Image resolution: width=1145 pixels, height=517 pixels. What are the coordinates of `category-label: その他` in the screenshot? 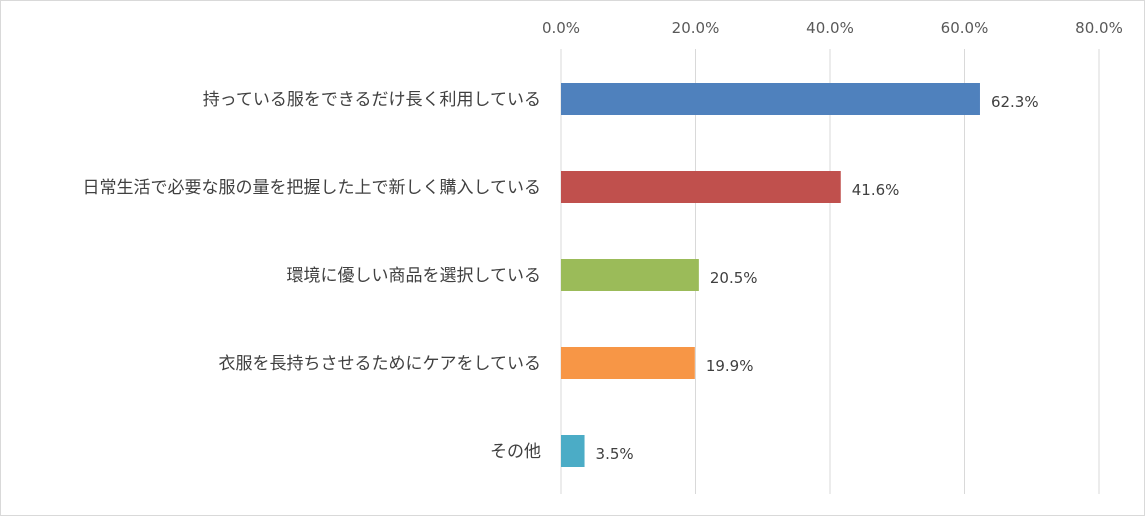 It's located at (515, 452).